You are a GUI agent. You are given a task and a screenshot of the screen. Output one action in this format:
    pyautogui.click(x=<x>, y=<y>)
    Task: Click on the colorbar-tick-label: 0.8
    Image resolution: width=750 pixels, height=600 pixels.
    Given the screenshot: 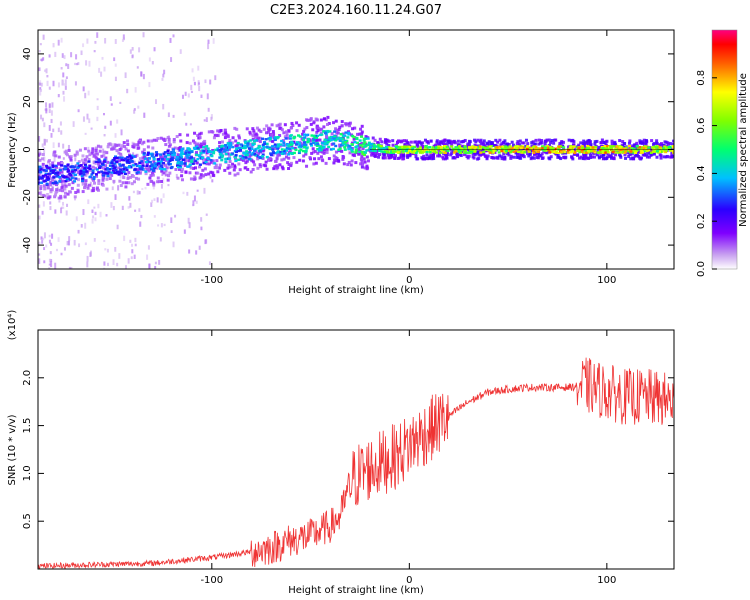 What is the action you would take?
    pyautogui.click(x=701, y=78)
    